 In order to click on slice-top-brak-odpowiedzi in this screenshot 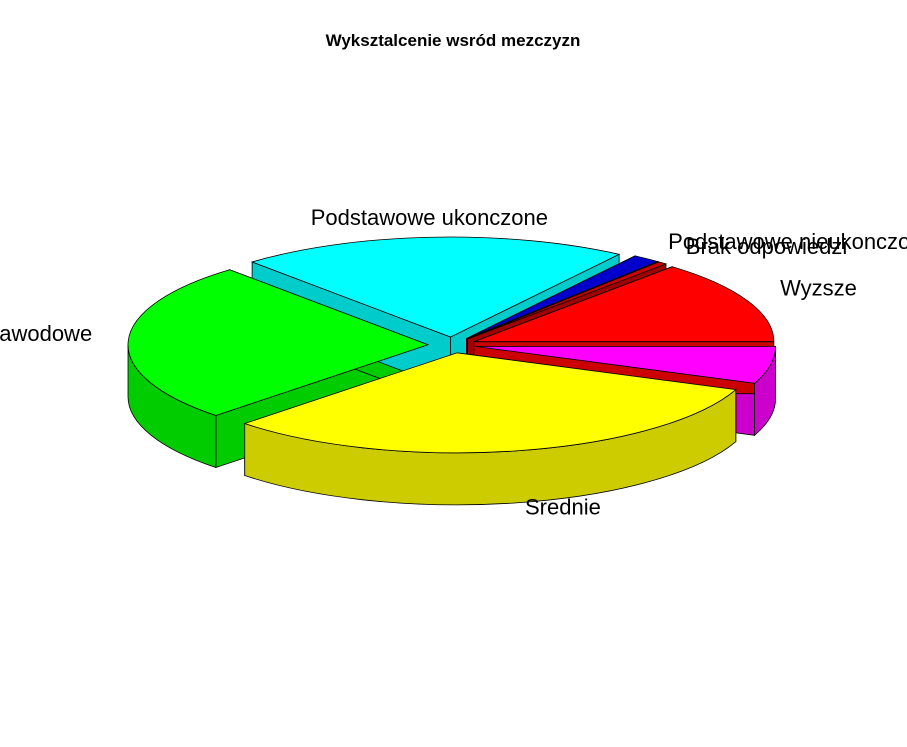, I will do `click(567, 300)`.